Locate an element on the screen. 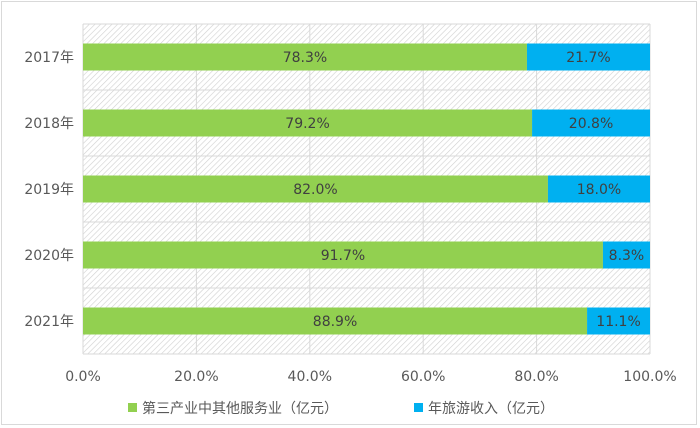  data-label: 78.3% is located at coordinates (305, 58).